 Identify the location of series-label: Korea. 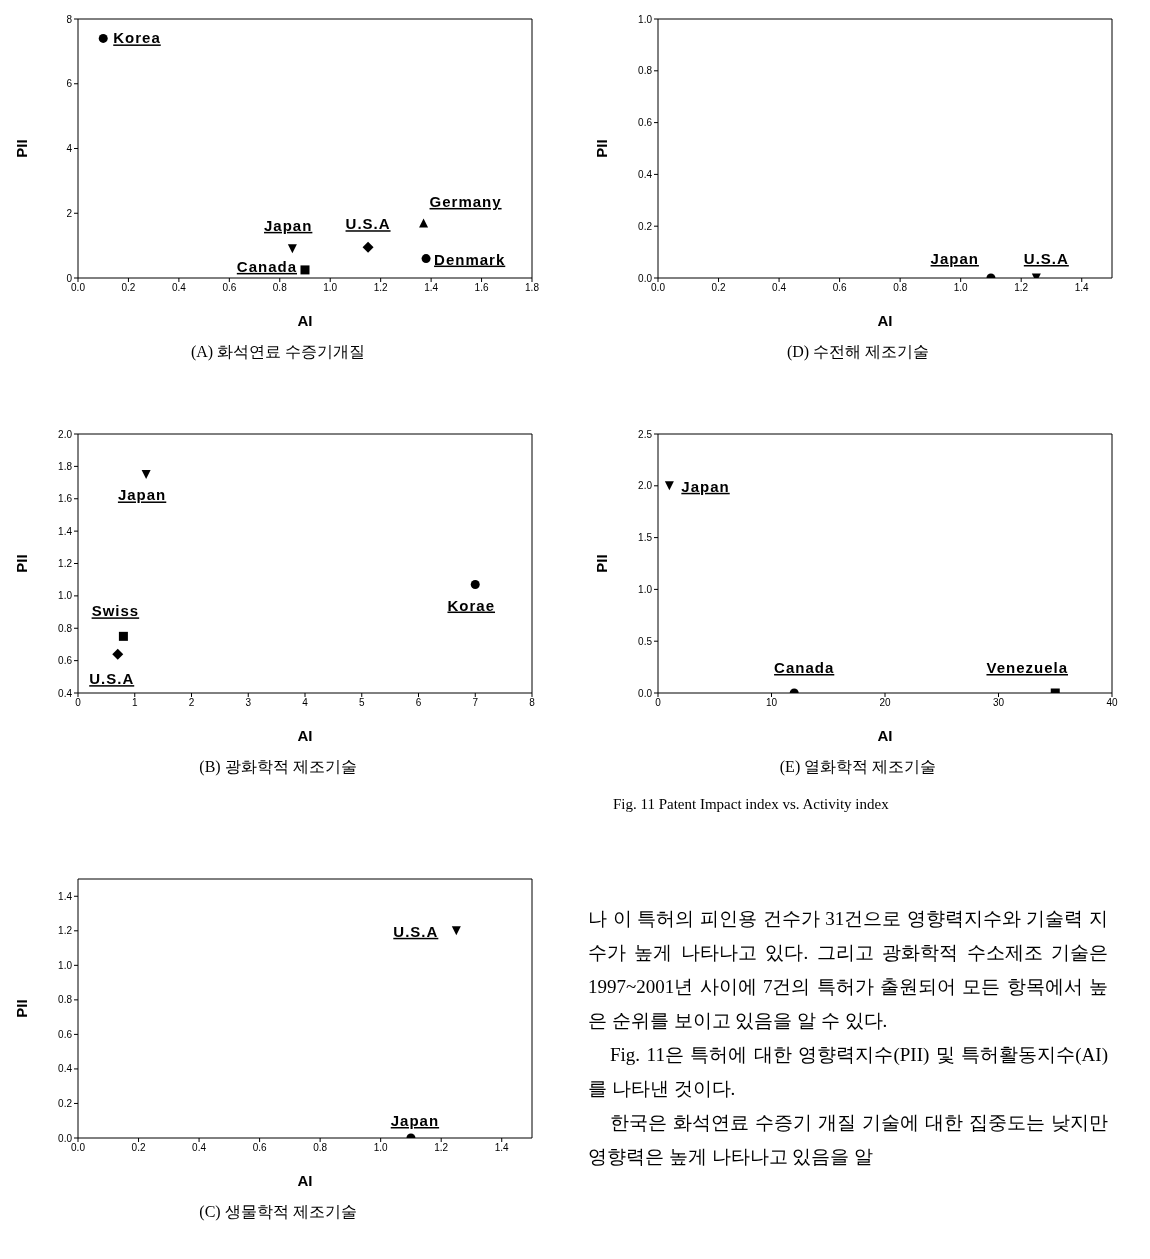
(137, 38).